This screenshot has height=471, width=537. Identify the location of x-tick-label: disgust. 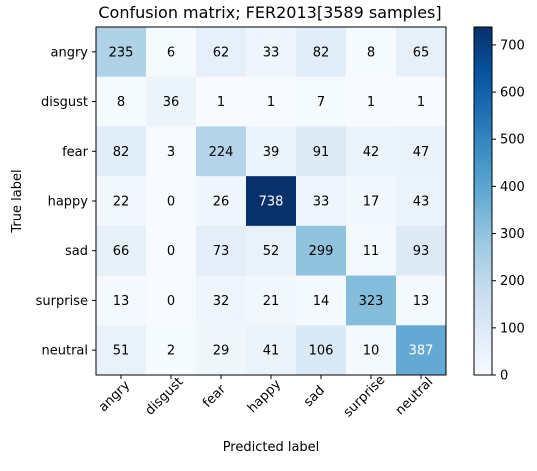
(165, 397).